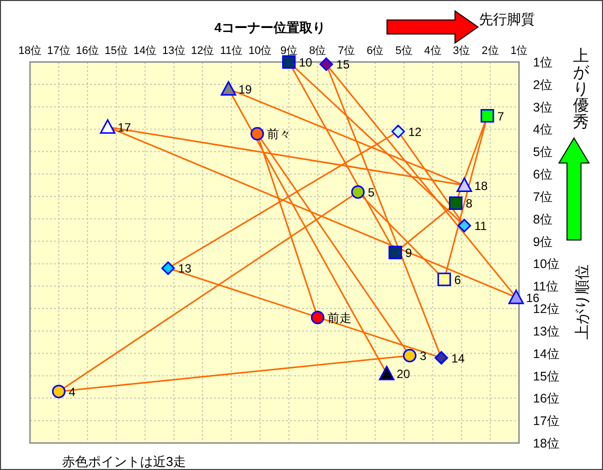 Image resolution: width=603 pixels, height=470 pixels. What do you see at coordinates (582, 302) in the screenshot?
I see `y-axis-title: 上がり順位` at bounding box center [582, 302].